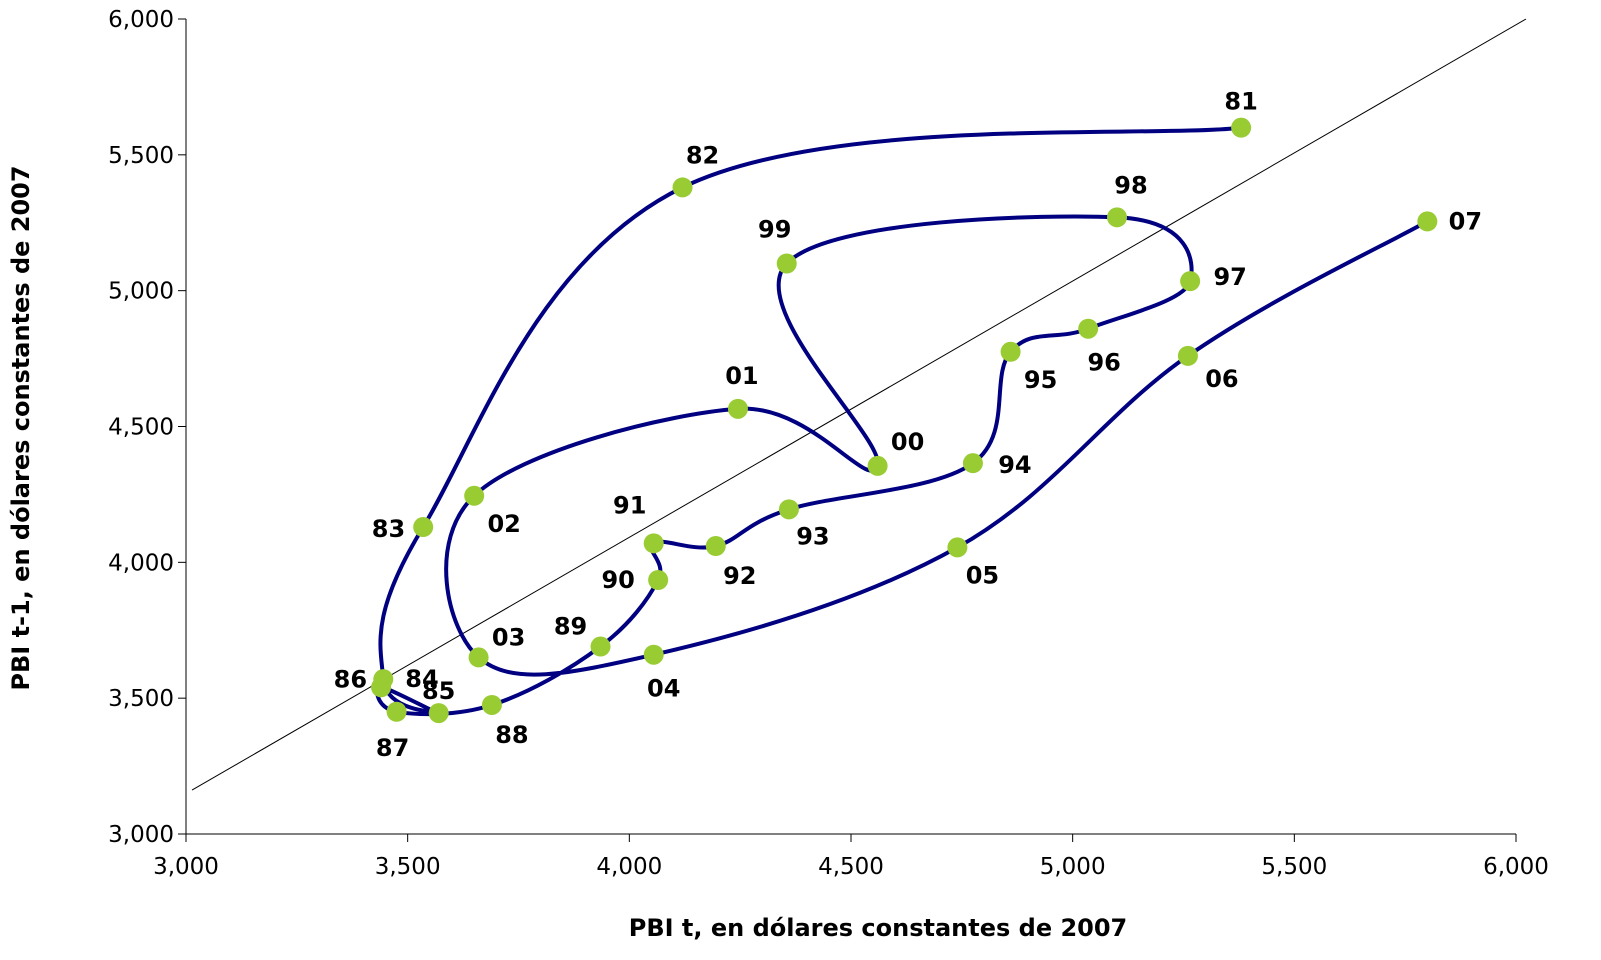  What do you see at coordinates (1040, 380) in the screenshot?
I see `point-label-95: 95` at bounding box center [1040, 380].